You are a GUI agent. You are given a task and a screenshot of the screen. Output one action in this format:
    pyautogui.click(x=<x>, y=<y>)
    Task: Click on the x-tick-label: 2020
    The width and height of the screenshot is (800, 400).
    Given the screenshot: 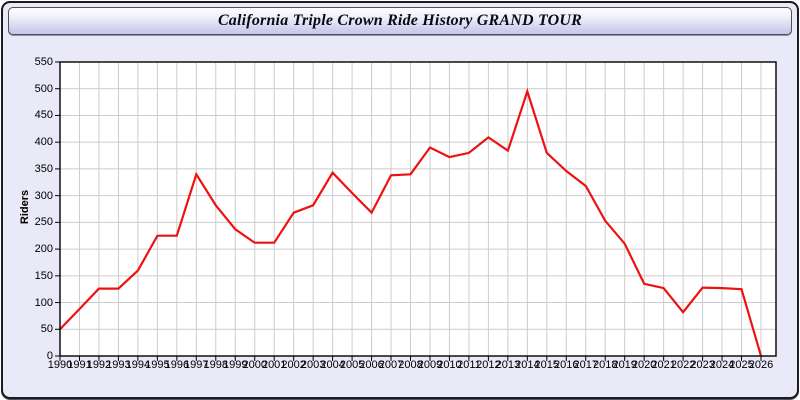 What is the action you would take?
    pyautogui.click(x=644, y=365)
    